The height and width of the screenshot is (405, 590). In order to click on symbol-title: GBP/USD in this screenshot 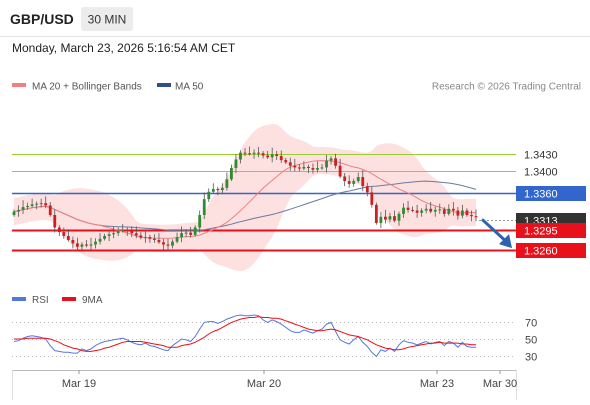, I will do `click(42, 19)`.